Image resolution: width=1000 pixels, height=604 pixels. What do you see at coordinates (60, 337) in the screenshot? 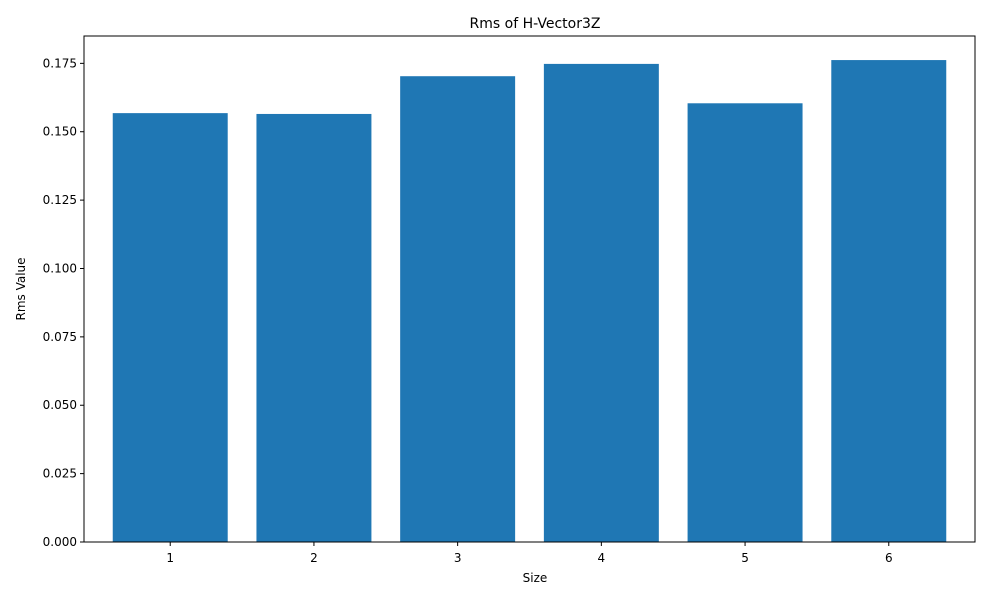
I see `y-tick-label: 0.075` at bounding box center [60, 337].